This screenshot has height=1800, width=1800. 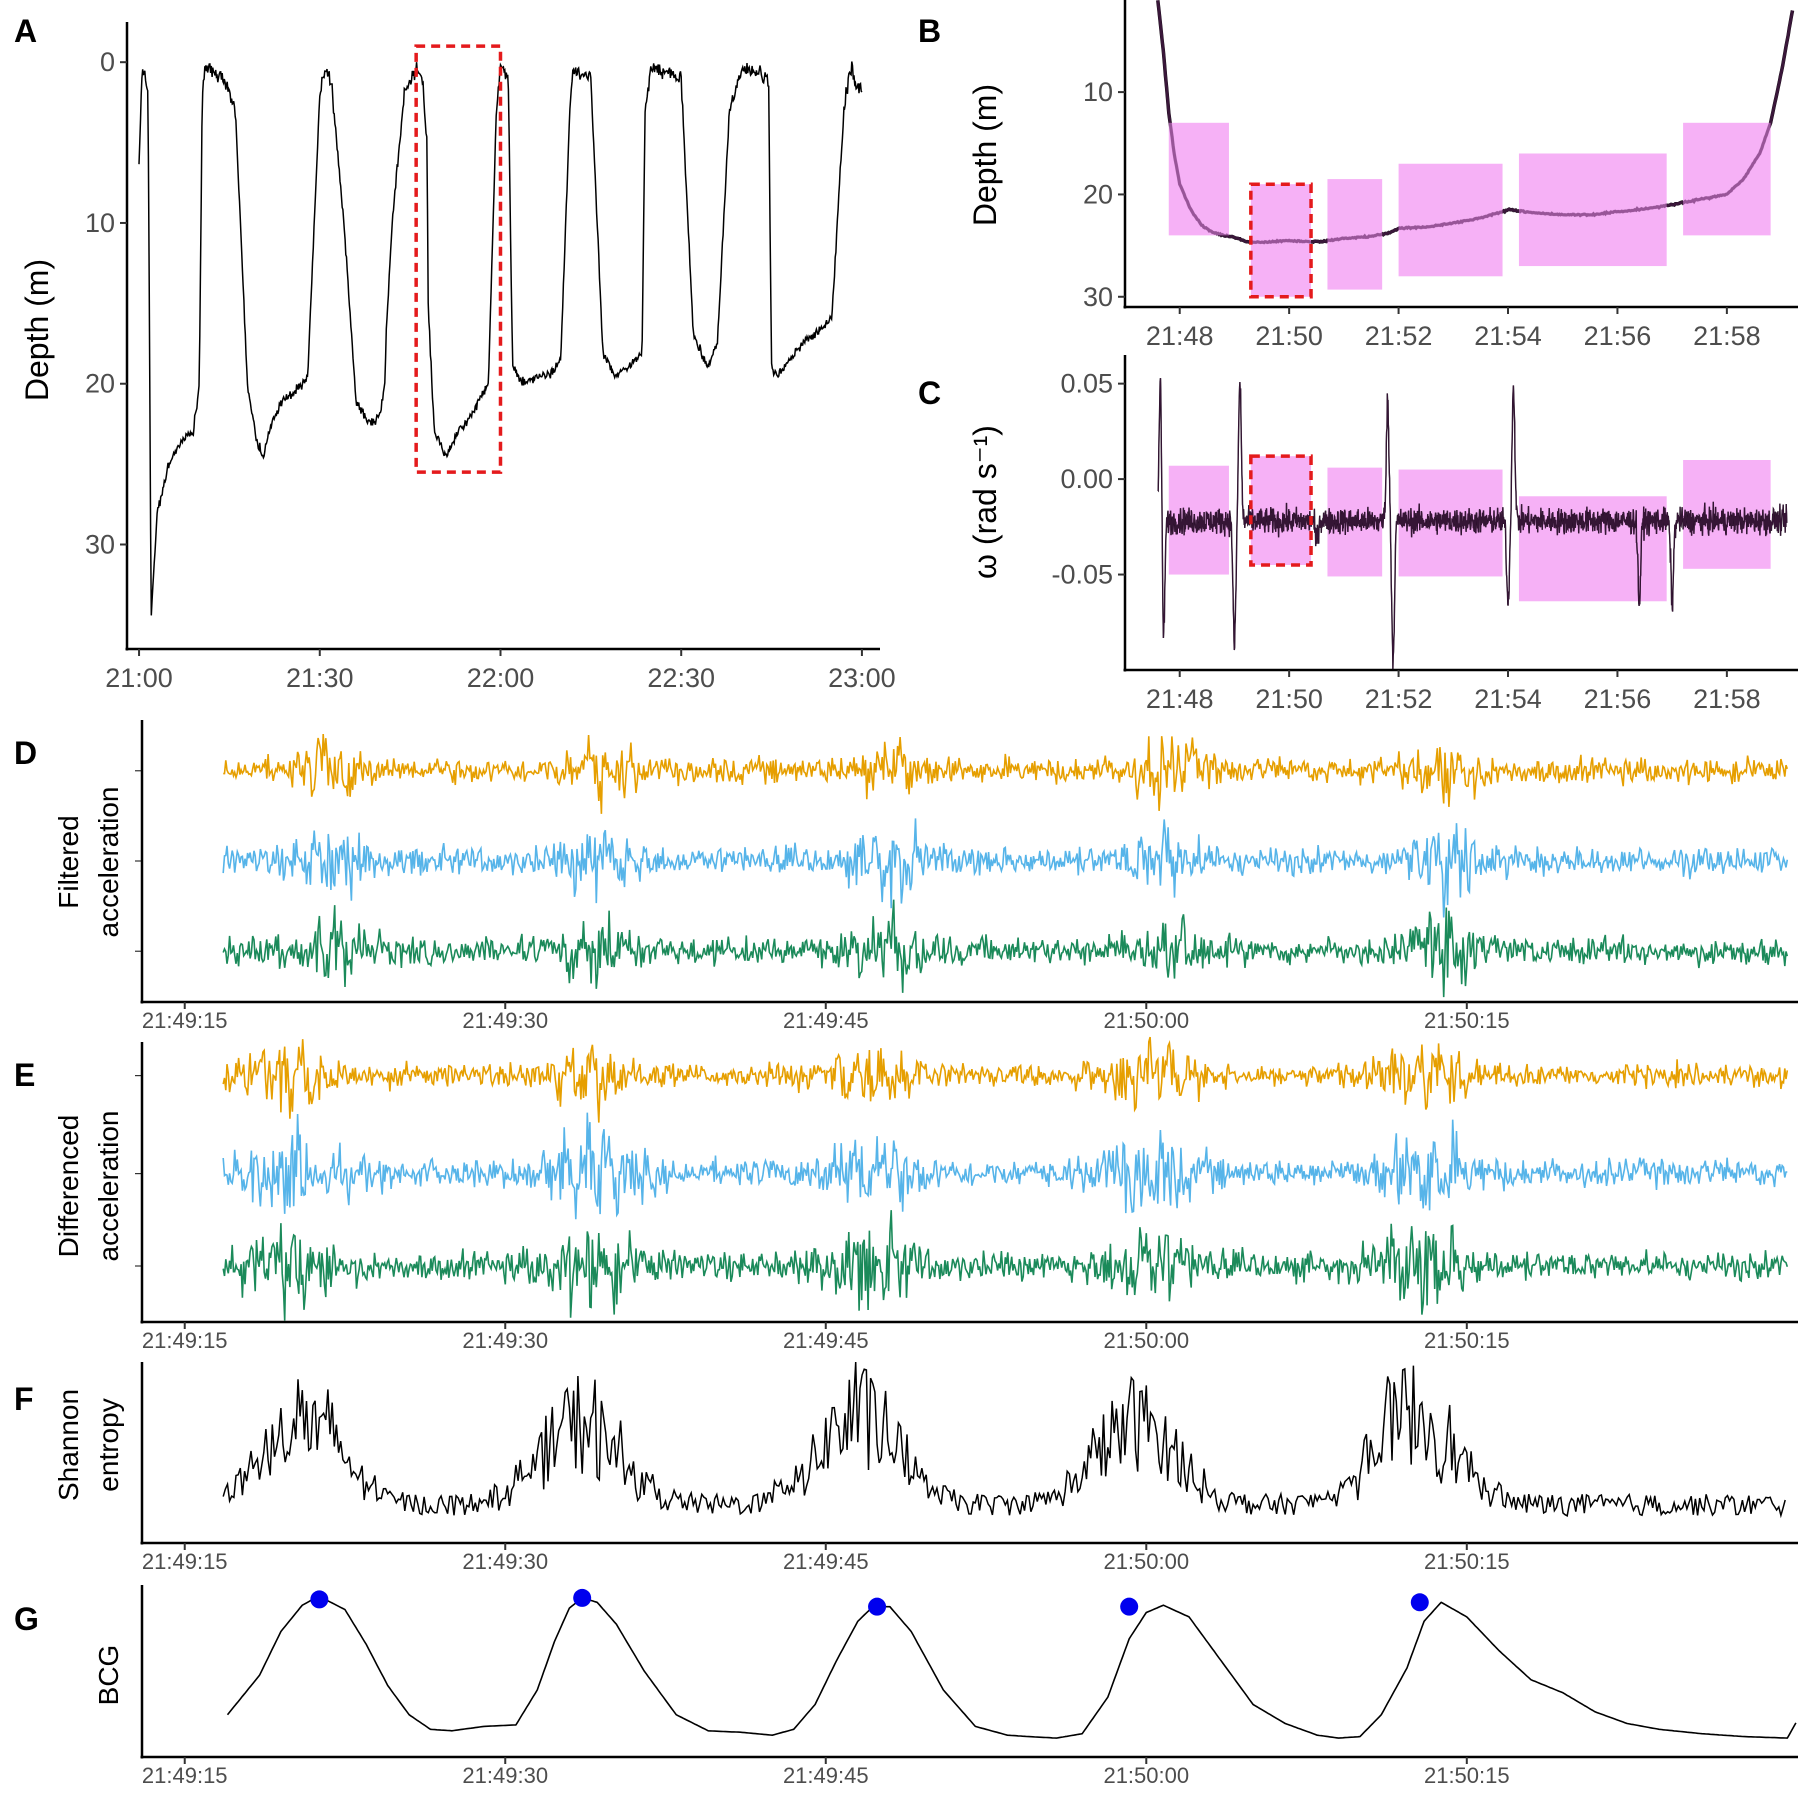 I want to click on panel-a-y-tick-label: 30, so click(x=100, y=545).